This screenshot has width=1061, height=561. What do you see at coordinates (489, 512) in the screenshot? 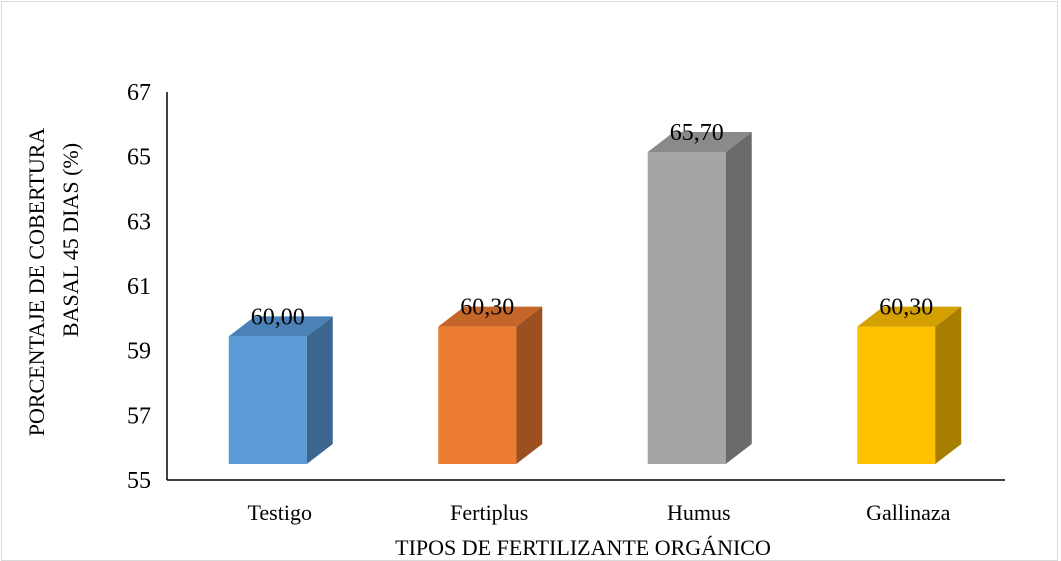
I see `x-category-label: Fertiplus` at bounding box center [489, 512].